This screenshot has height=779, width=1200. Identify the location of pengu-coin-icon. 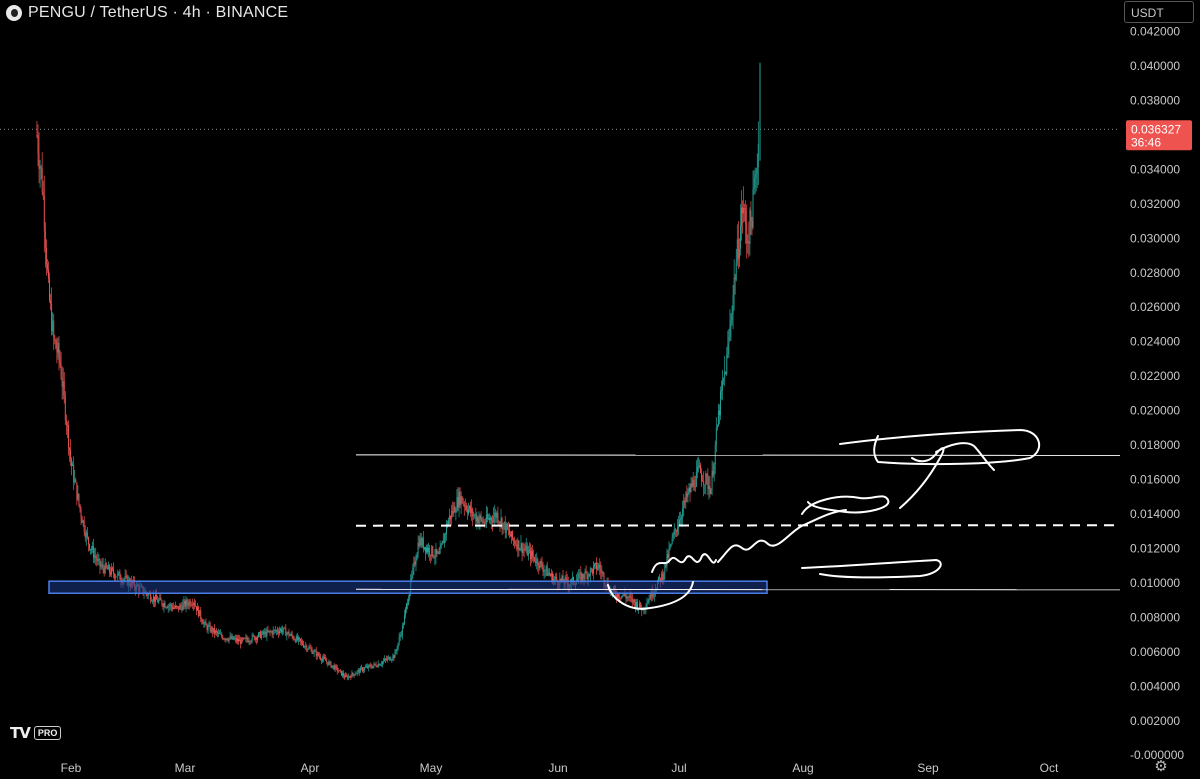
(14, 13).